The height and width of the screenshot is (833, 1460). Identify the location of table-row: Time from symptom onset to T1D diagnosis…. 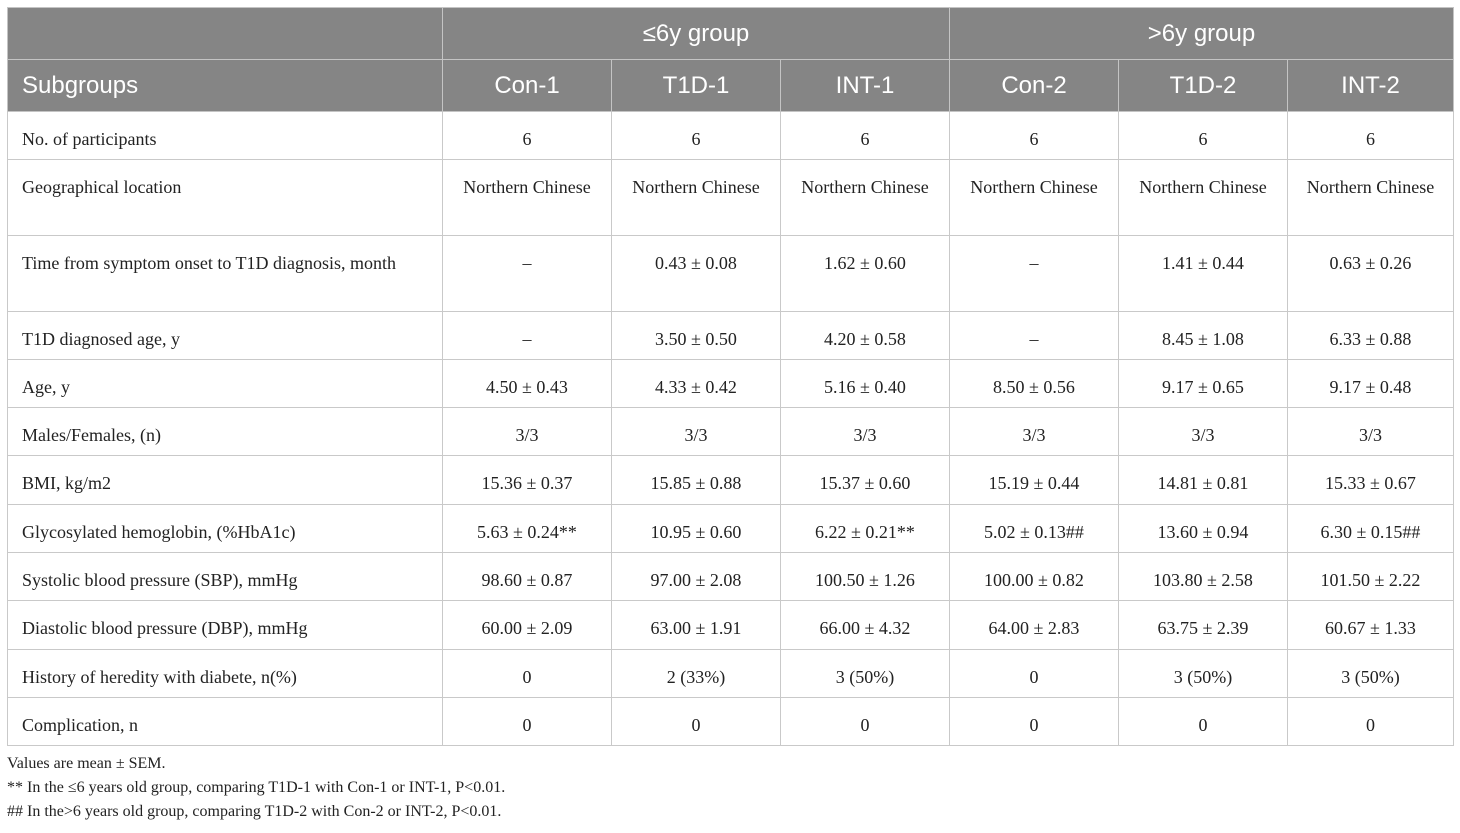
(730, 273).